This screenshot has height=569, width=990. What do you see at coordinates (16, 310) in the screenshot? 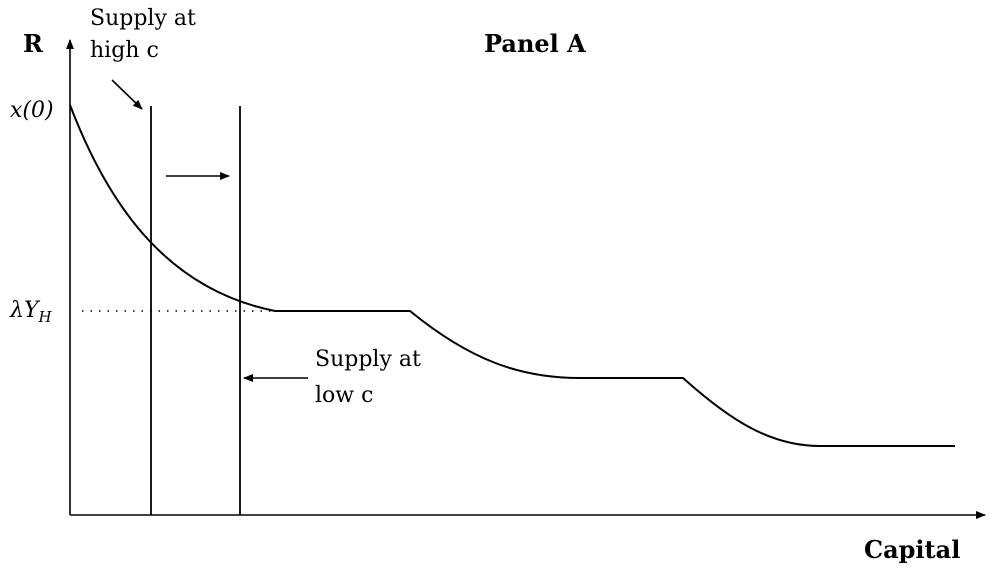
I see `y-tick-lambda: λ` at bounding box center [16, 310].